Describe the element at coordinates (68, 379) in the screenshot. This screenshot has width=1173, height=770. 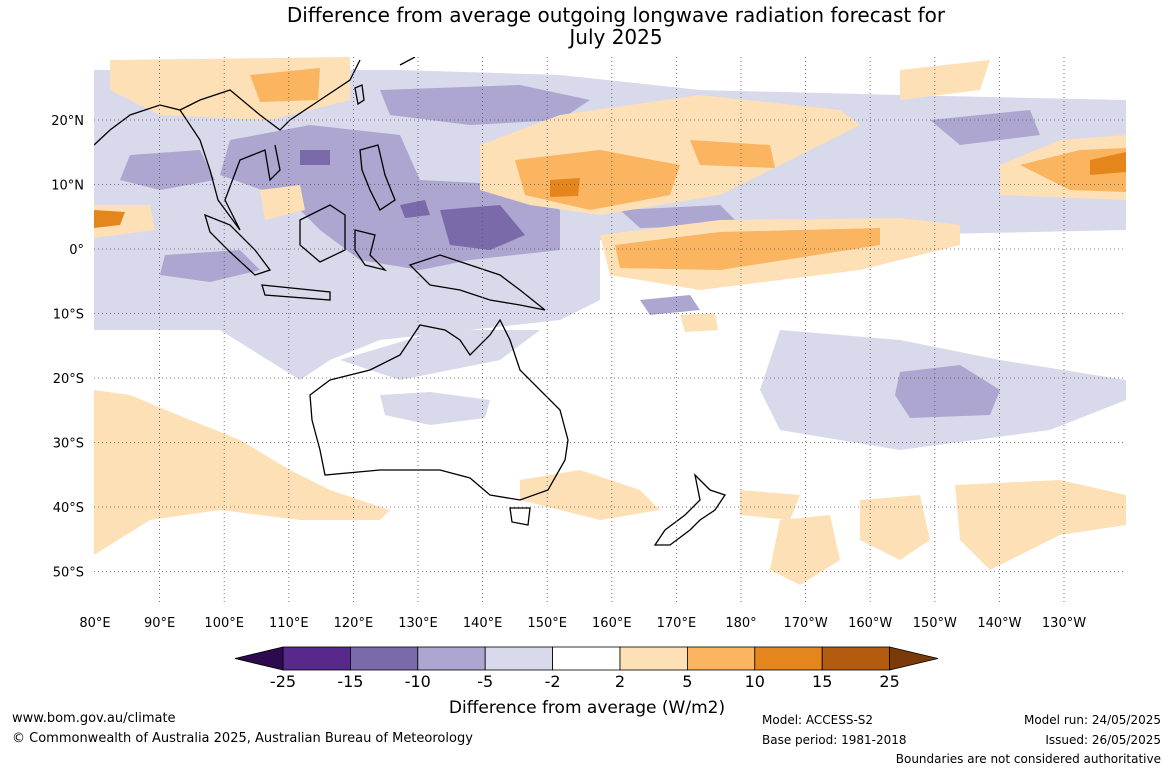
I see `lat-label: 20°S` at that location.